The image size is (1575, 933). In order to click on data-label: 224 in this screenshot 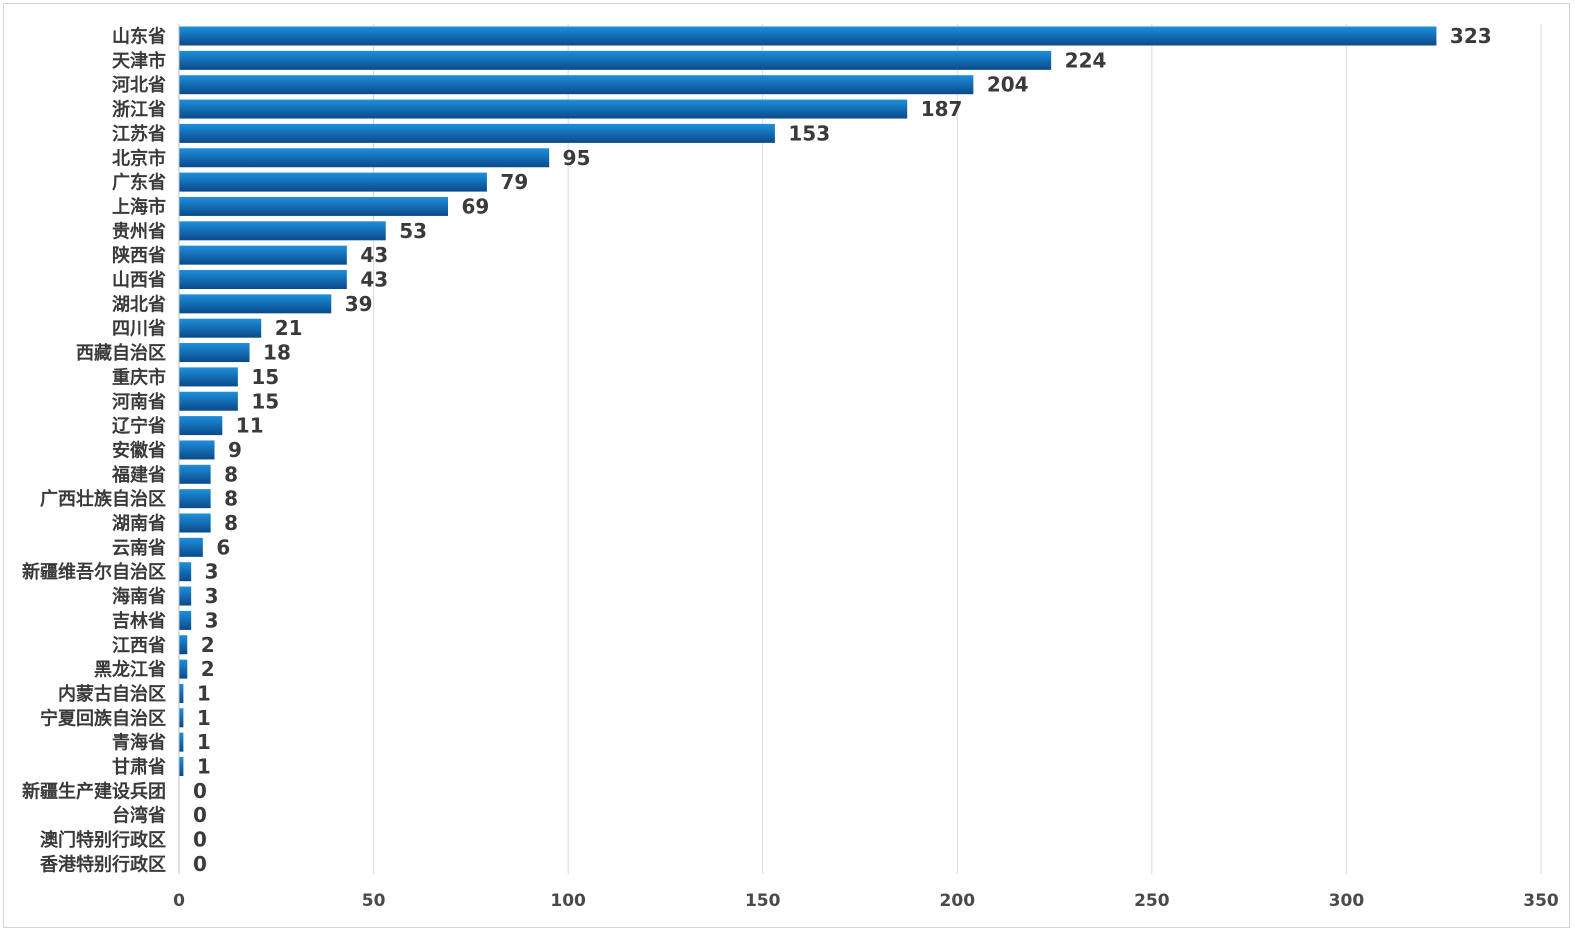, I will do `click(1086, 60)`.